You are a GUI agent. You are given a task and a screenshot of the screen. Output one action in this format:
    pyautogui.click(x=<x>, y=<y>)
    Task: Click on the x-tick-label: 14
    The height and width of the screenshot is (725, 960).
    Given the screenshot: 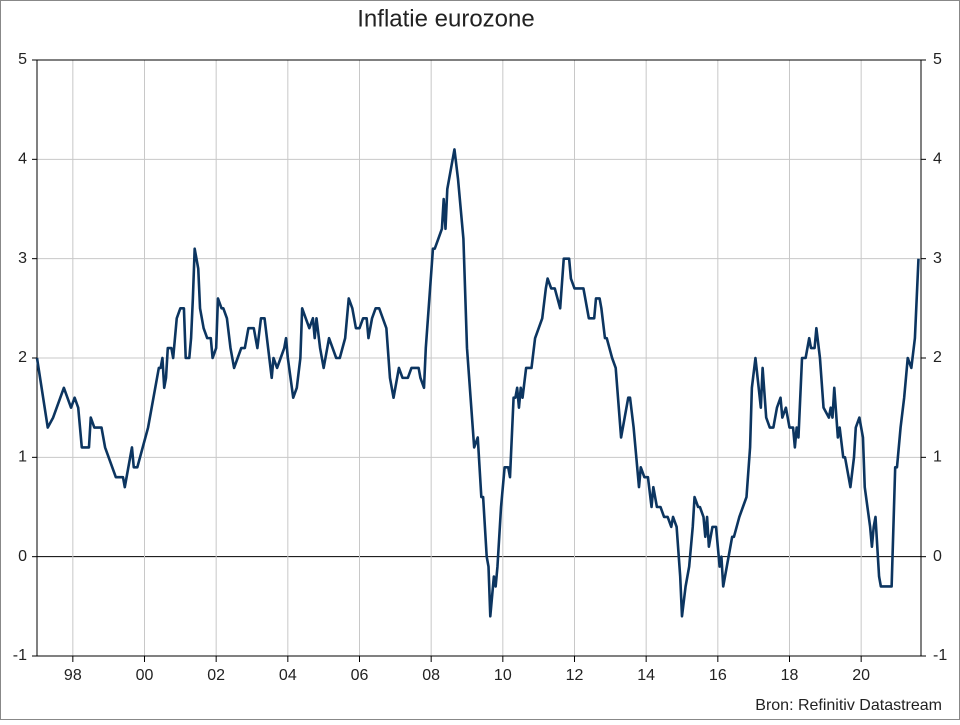 What is the action you would take?
    pyautogui.click(x=646, y=675)
    